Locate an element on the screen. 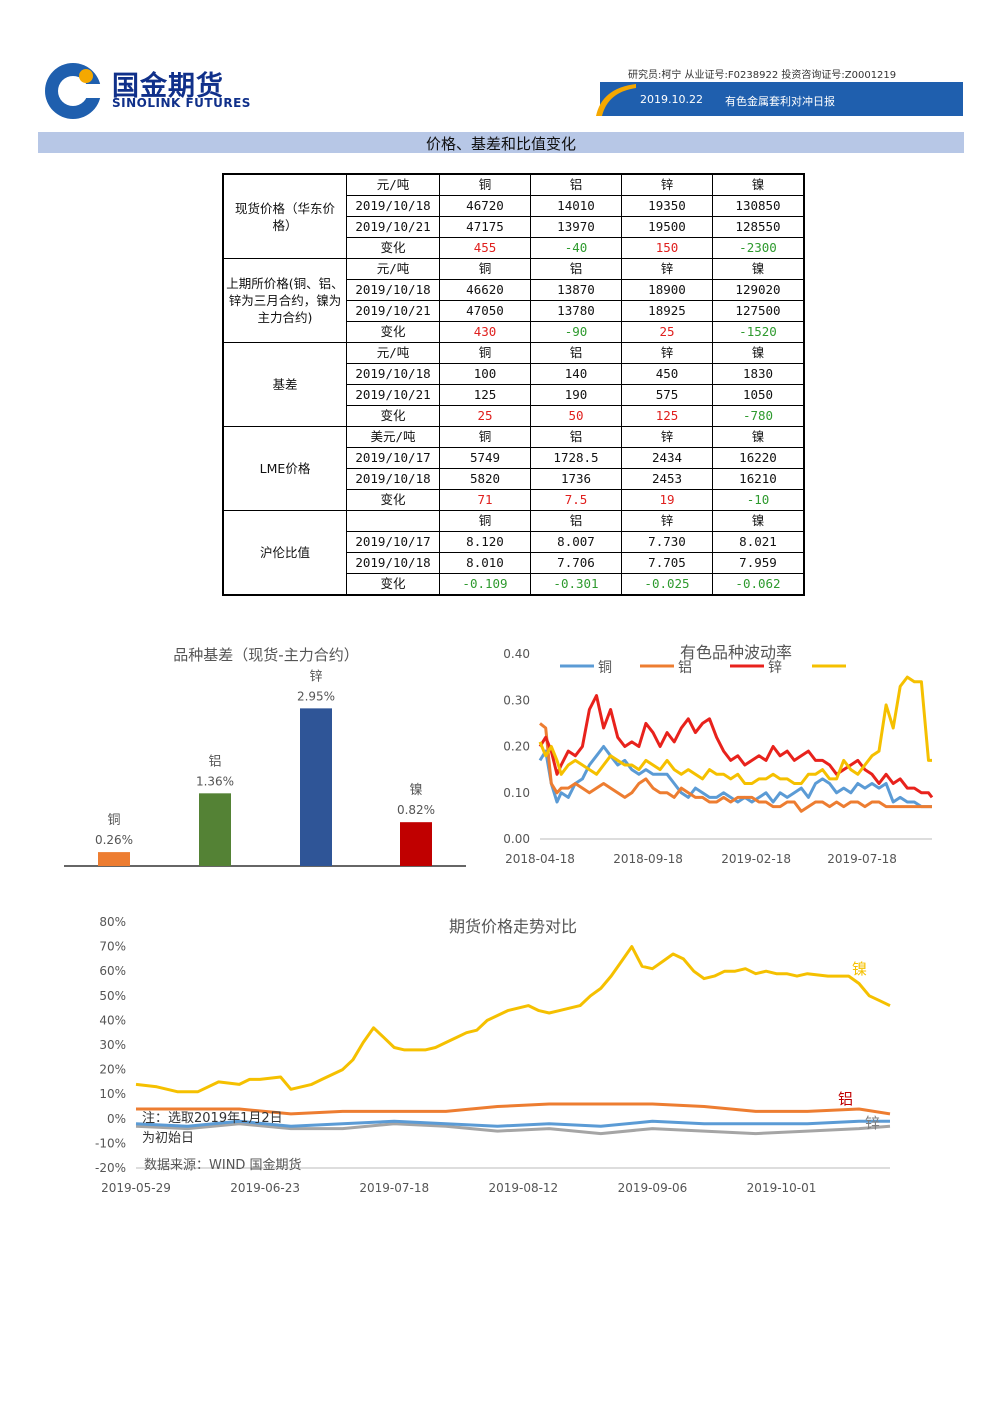 This screenshot has width=992, height=1403. report-title: 有色金属套利对冲日报 is located at coordinates (780, 101).